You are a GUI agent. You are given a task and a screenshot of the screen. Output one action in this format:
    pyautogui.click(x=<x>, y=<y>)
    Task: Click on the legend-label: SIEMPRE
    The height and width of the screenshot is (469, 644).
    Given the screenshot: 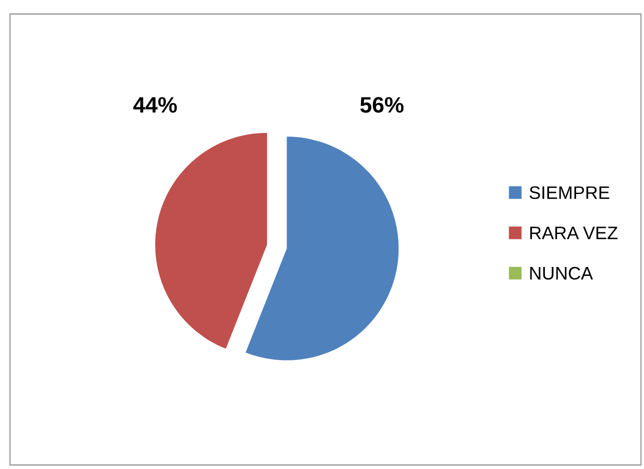 What is the action you would take?
    pyautogui.click(x=570, y=193)
    